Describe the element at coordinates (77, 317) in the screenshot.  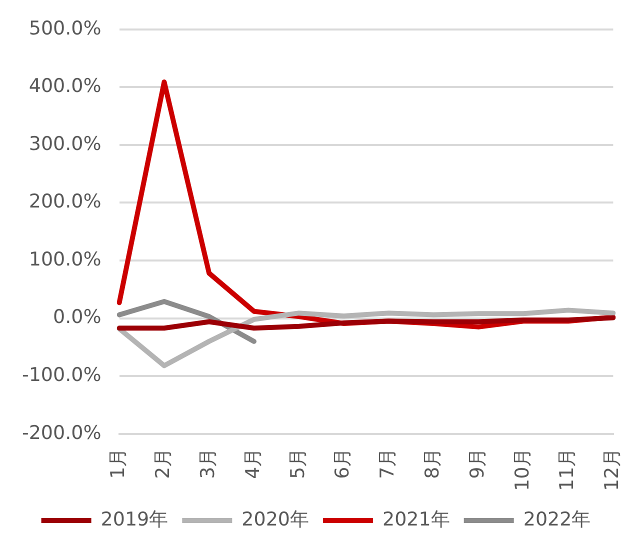
I see `y-tick-label: 0.0%` at that location.